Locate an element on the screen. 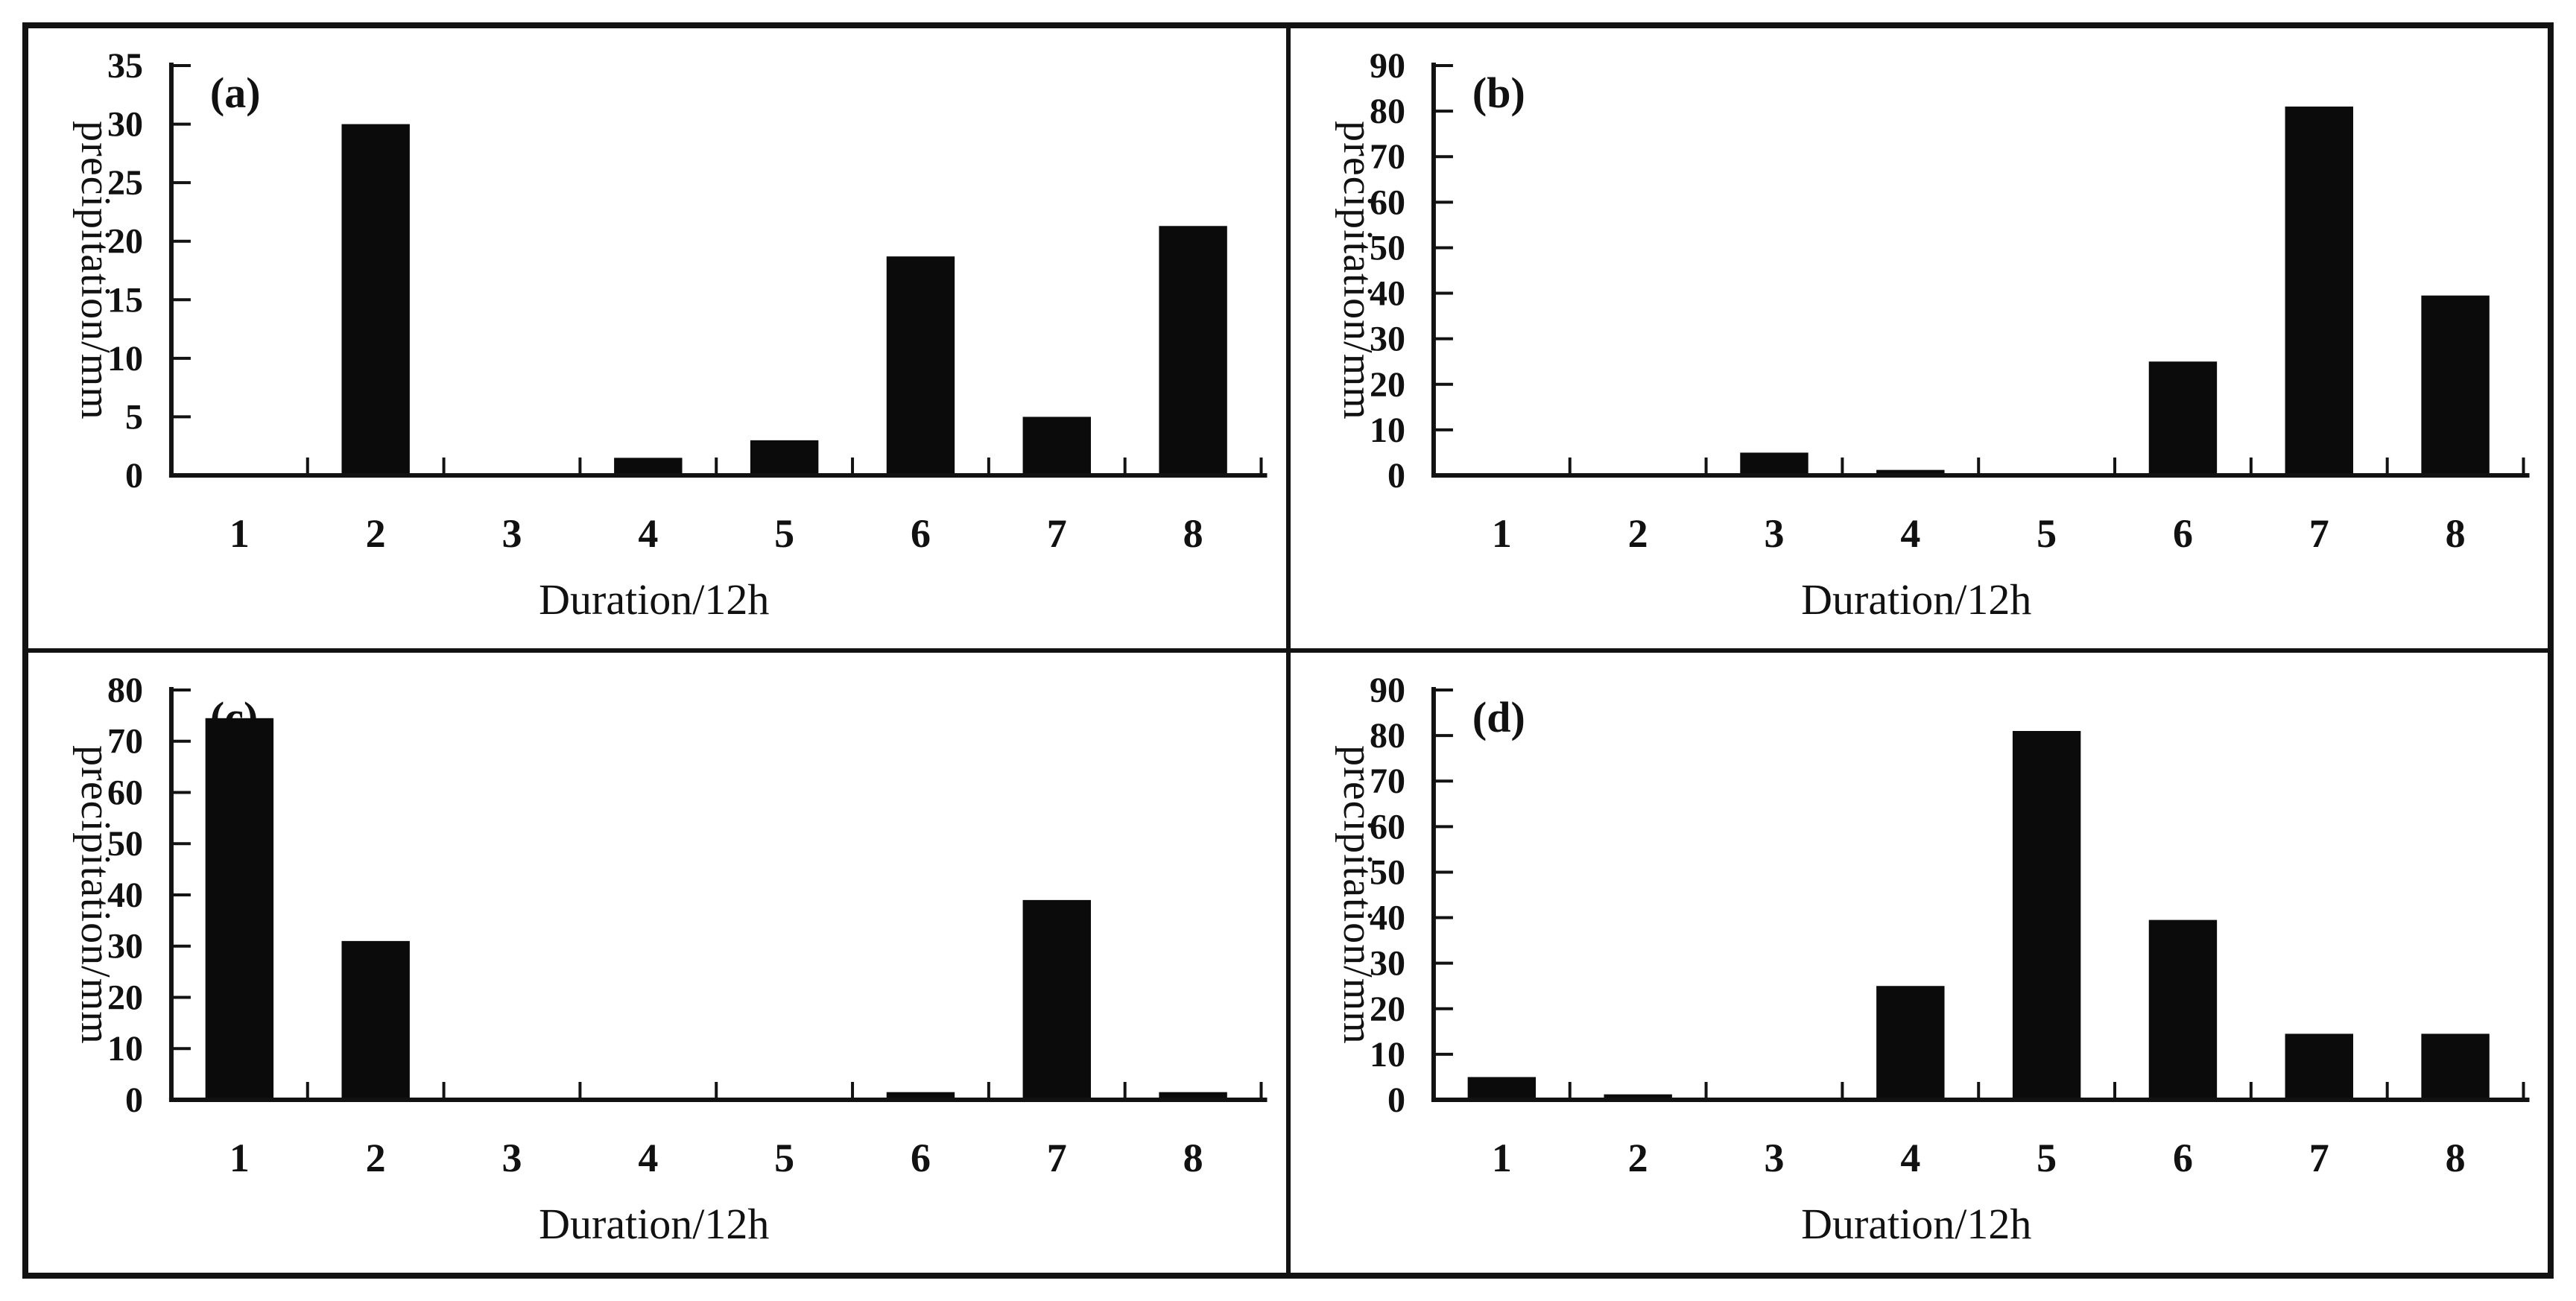 This screenshot has height=1301, width=2576. panel-a-y-axis-title: precipitation/mm is located at coordinates (95, 270).